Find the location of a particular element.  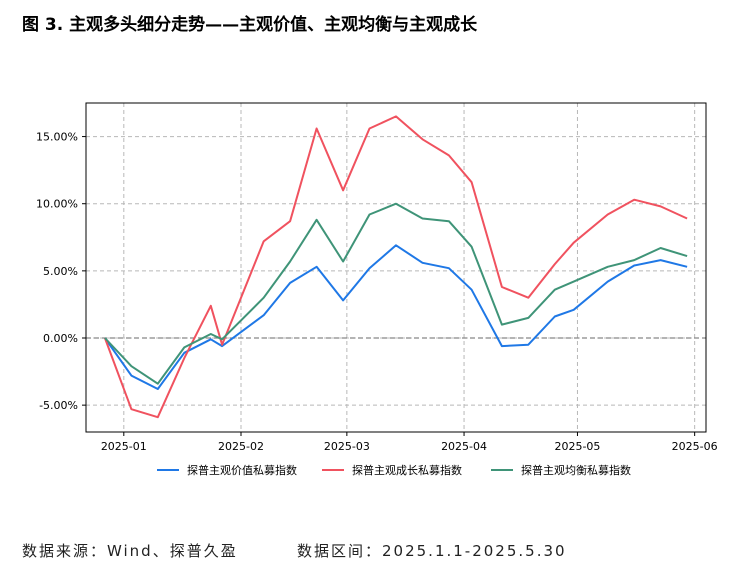

data-range-note: 数据区间：2025.1.1-2025.5.30 is located at coordinates (432, 551).